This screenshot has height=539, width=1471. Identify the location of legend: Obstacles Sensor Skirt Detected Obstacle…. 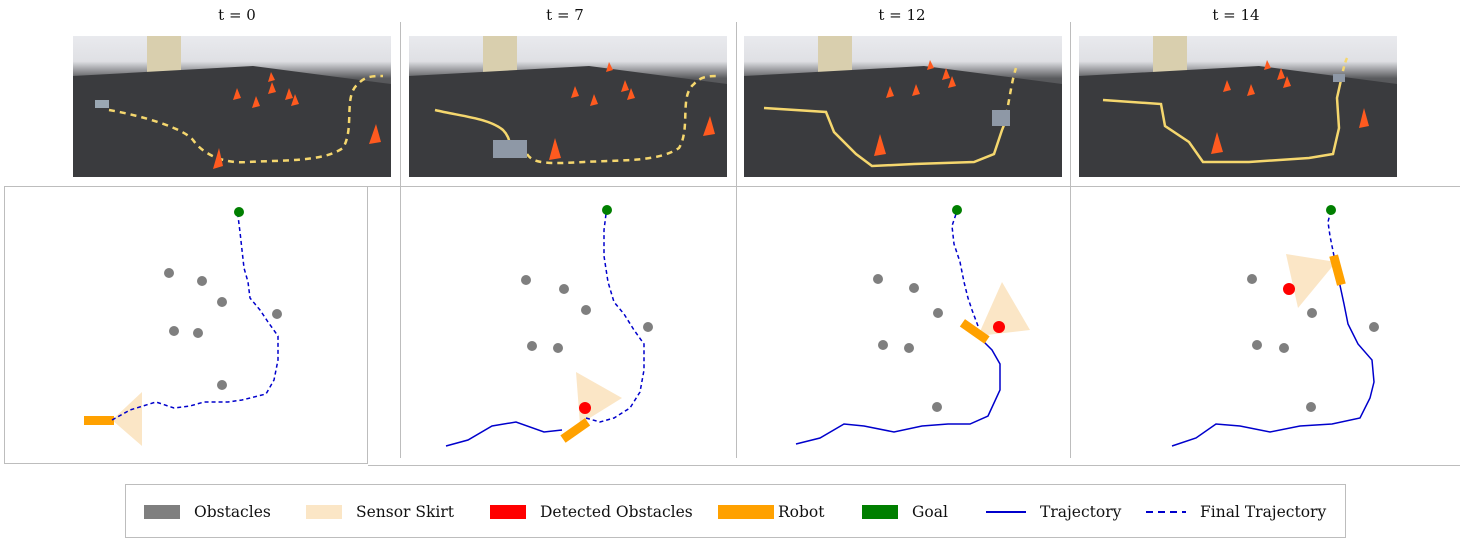
(735, 511).